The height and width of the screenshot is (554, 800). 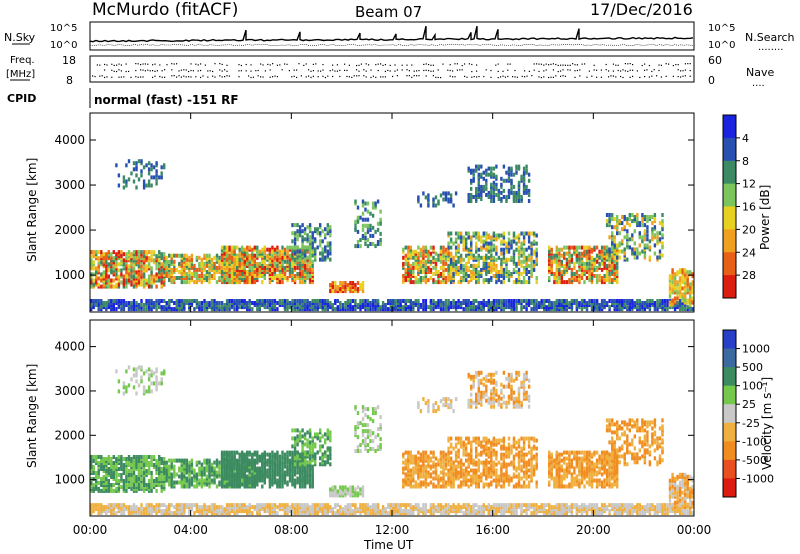 What do you see at coordinates (745, 138) in the screenshot?
I see `colorbar-tick: 4` at bounding box center [745, 138].